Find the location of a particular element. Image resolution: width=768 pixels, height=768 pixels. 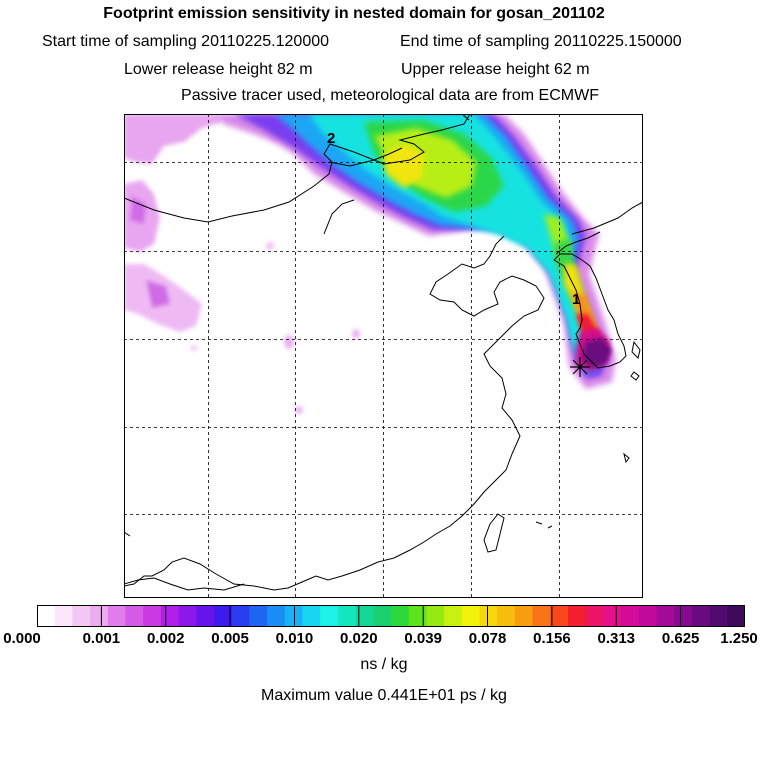

colorbar-tick-label: 0.002 is located at coordinates (165, 638).